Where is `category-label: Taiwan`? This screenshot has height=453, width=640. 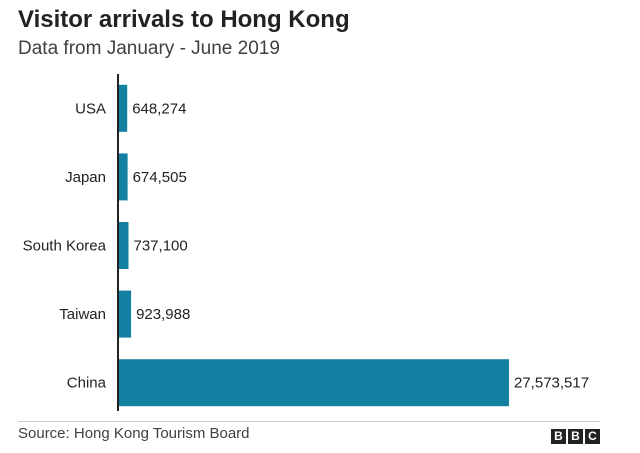
category-label: Taiwan is located at coordinates (82, 314).